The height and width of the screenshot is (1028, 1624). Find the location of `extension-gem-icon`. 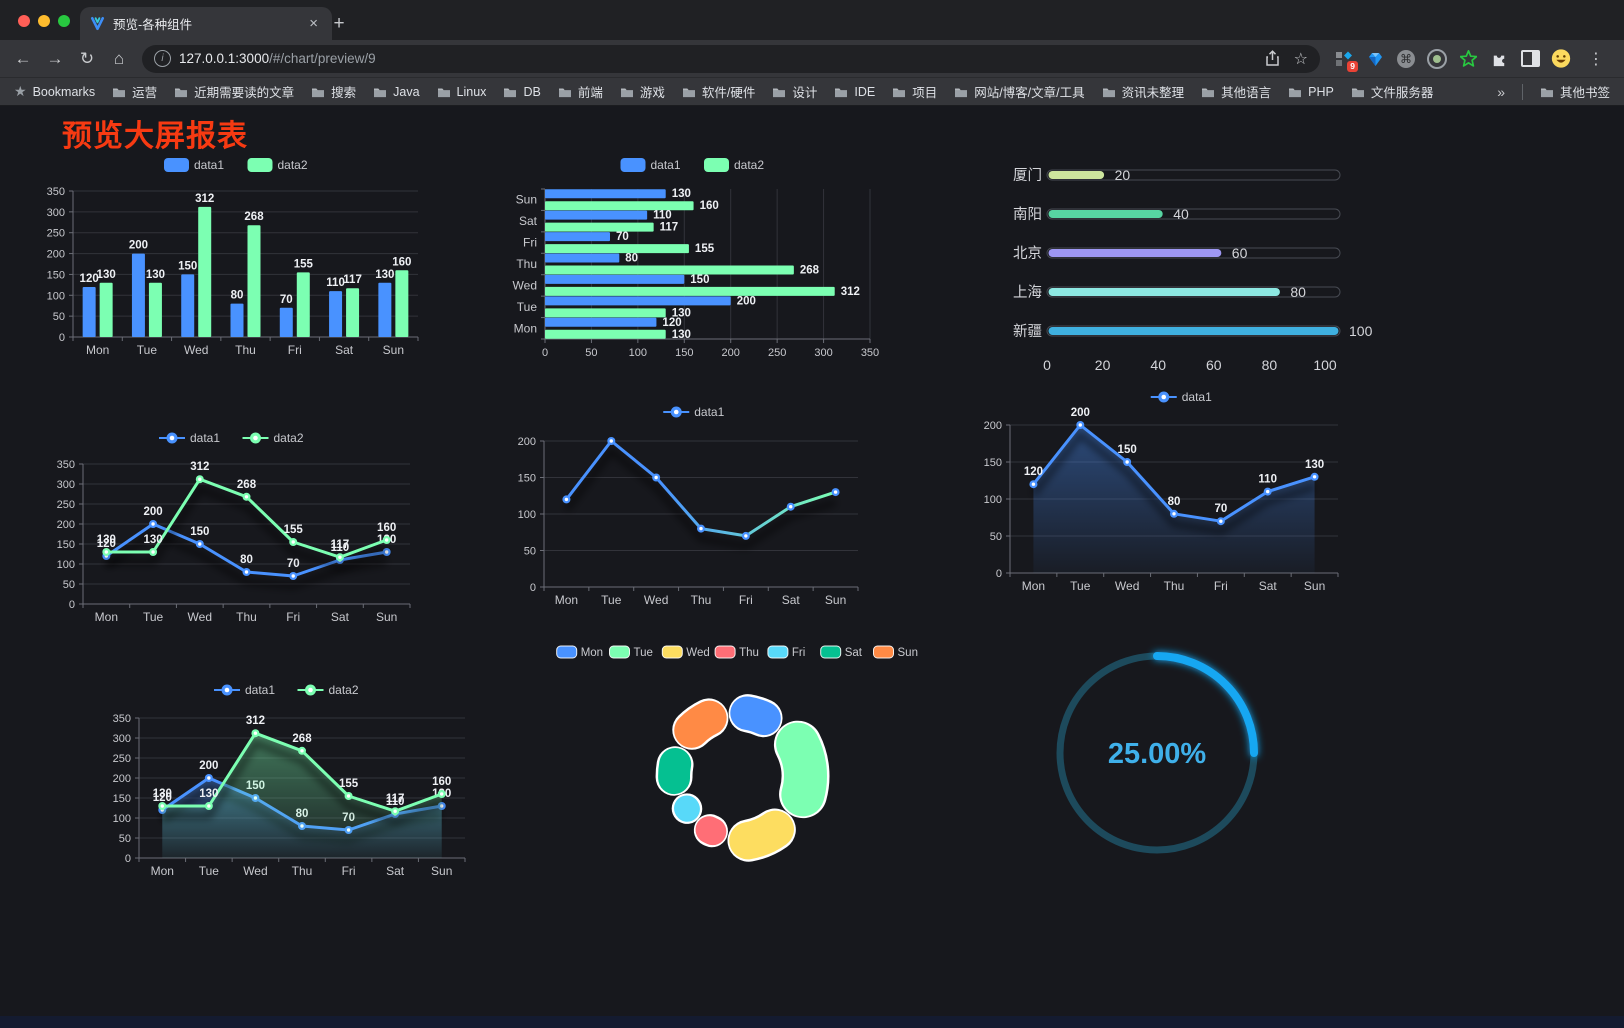

extension-gem-icon is located at coordinates (1375, 59).